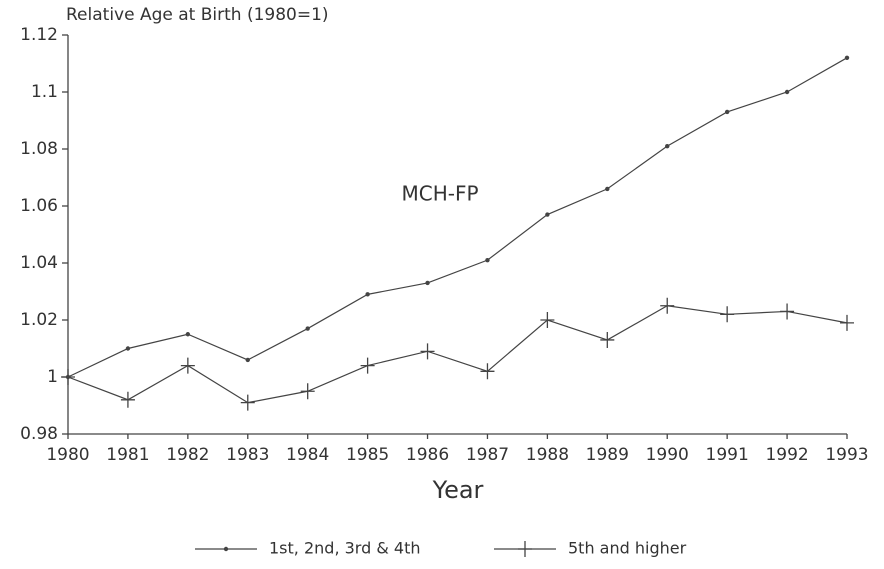 The height and width of the screenshot is (569, 884). I want to click on y-tick-label: 1, so click(52, 377).